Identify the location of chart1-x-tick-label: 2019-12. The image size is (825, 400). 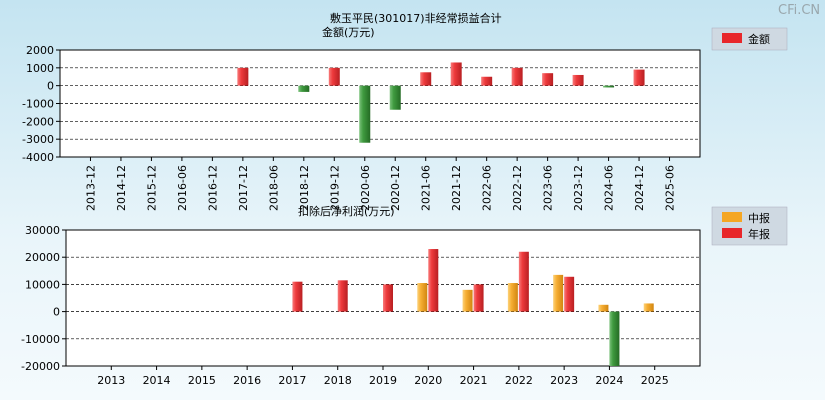
(334, 188).